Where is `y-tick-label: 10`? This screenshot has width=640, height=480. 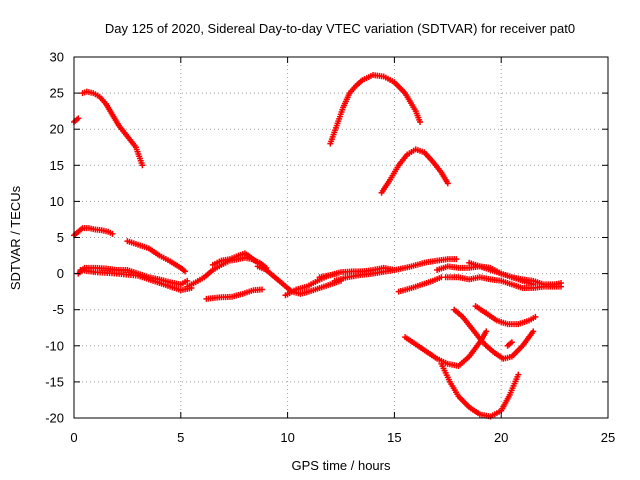 y-tick-label: 10 is located at coordinates (57, 201).